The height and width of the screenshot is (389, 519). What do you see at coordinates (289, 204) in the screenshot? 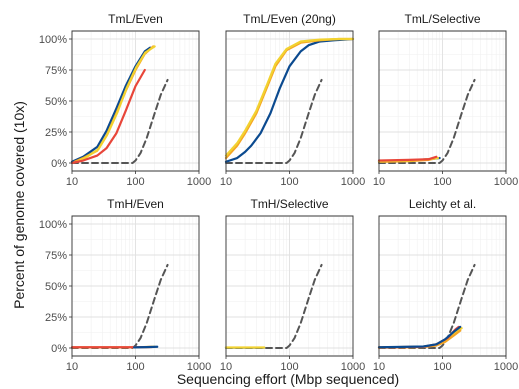
I see `facet-title: TmH/Selective` at bounding box center [289, 204].